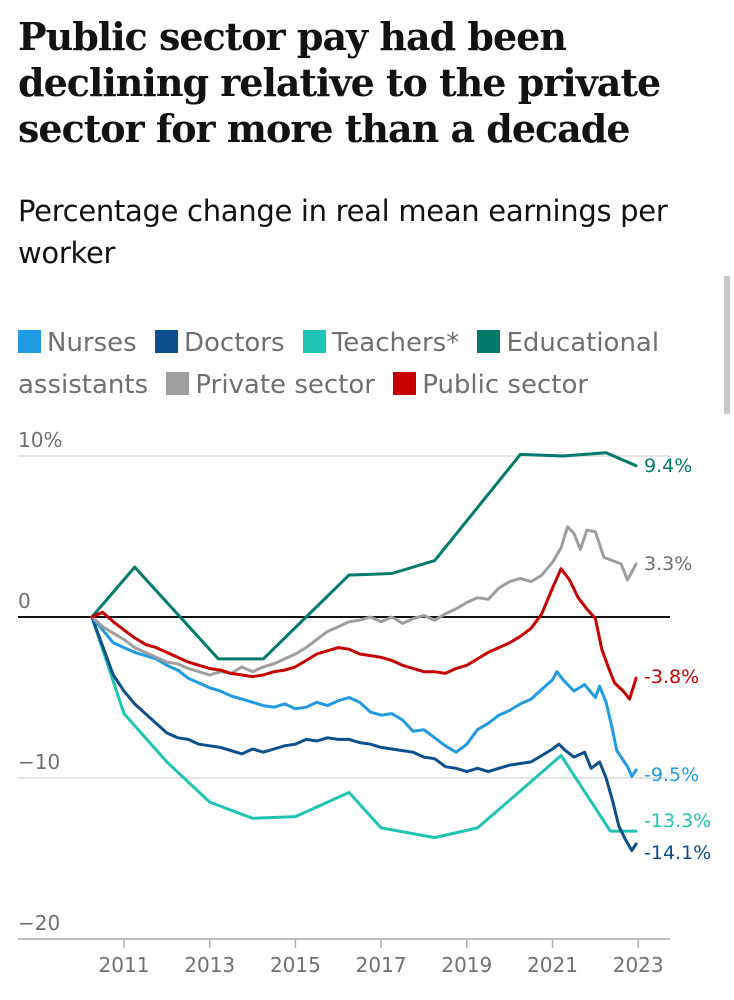 The image size is (734, 1000). What do you see at coordinates (671, 775) in the screenshot?
I see `end-label-nurses: -9.5%` at bounding box center [671, 775].